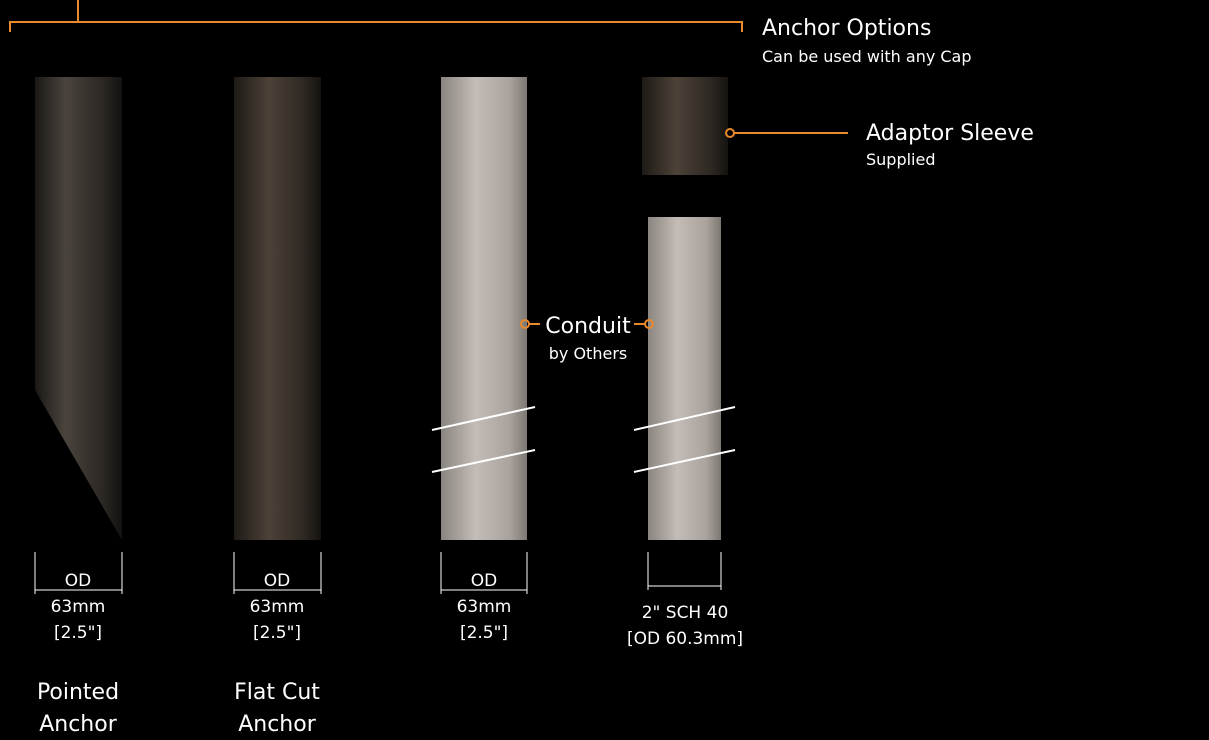  I want to click on break-lines, so click(583, 439).